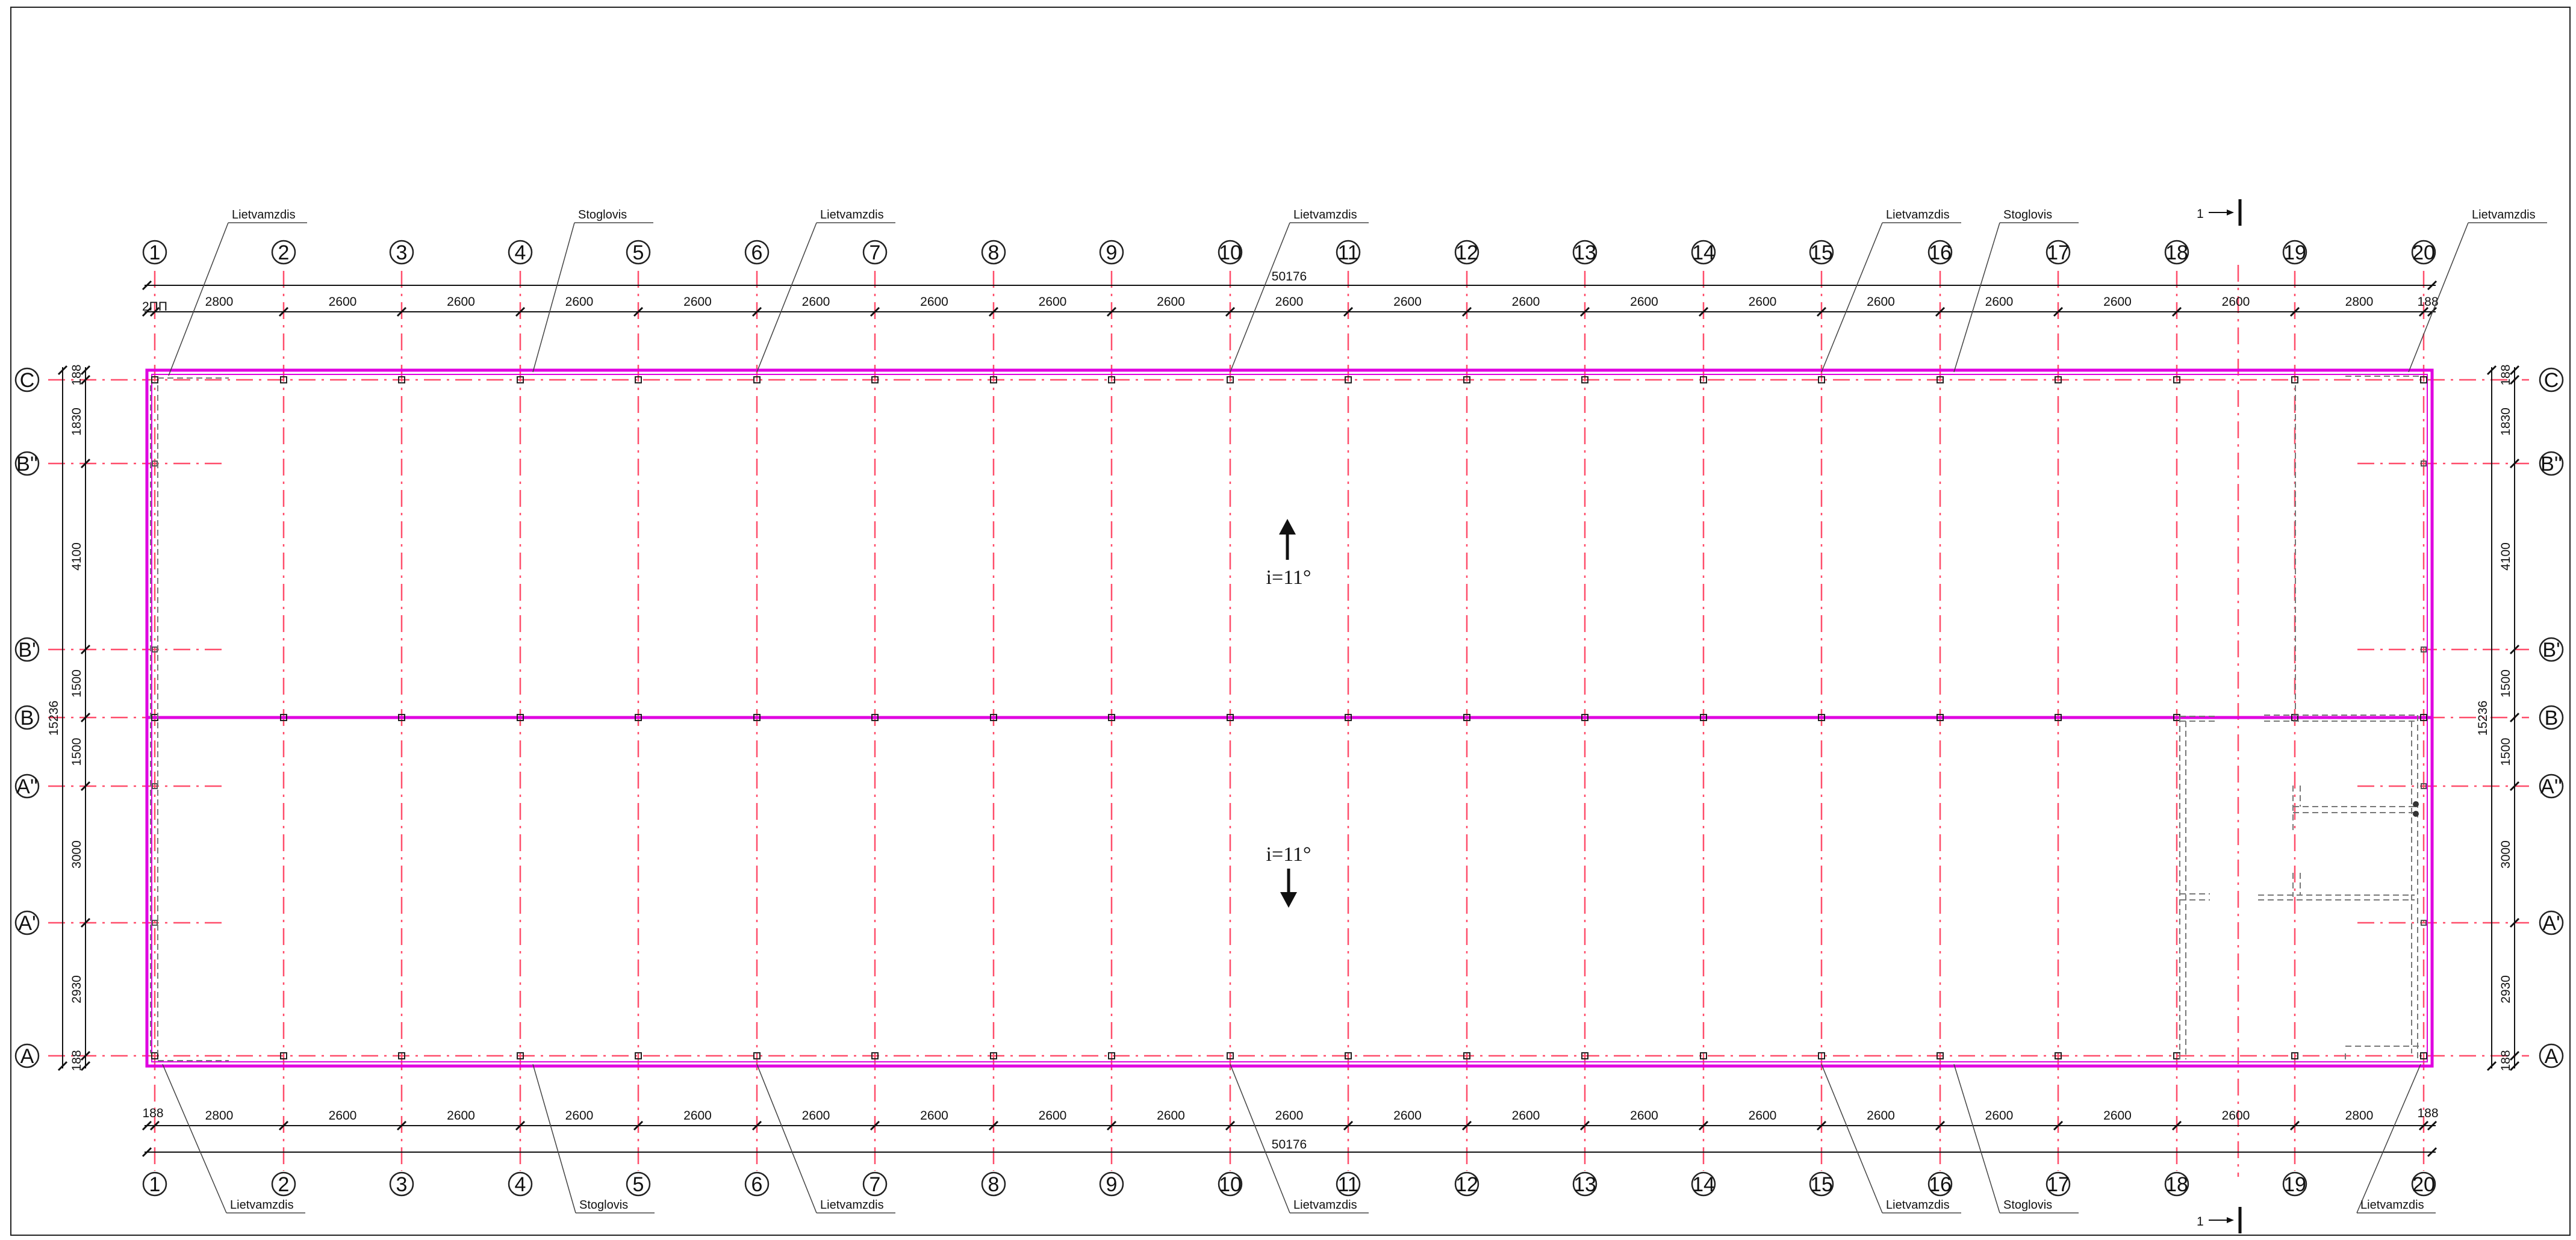 This screenshot has width=2576, height=1240. I want to click on grid-label-left-A2-circle, so click(27, 786).